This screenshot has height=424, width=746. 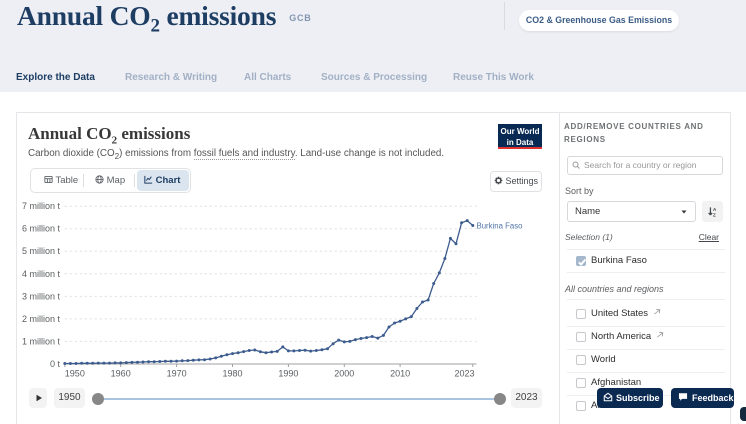 I want to click on svg-text: A, so click(x=715, y=210).